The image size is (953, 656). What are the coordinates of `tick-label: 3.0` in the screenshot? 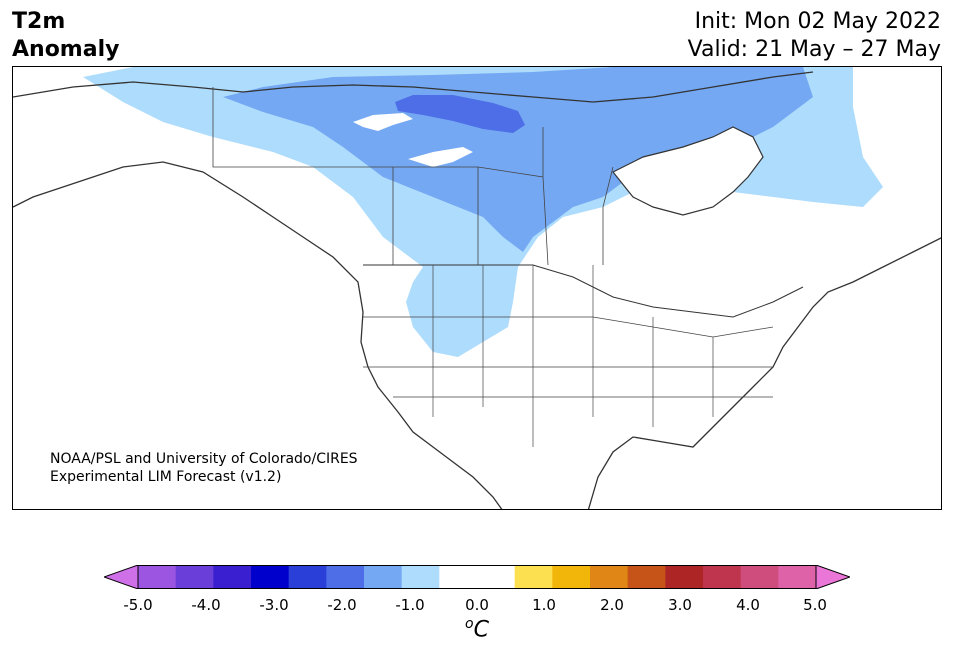 It's located at (680, 605).